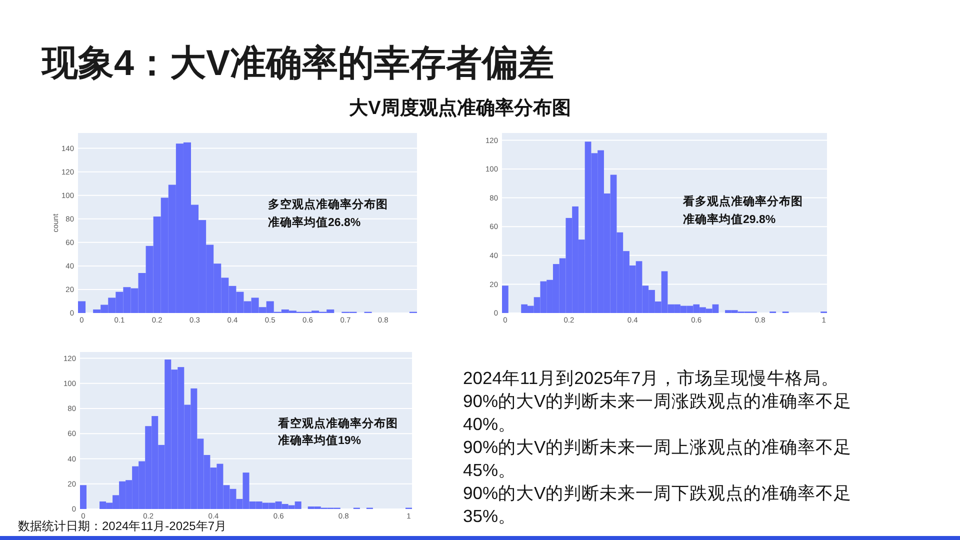 Image resolution: width=960 pixels, height=540 pixels. What do you see at coordinates (743, 202) in the screenshot?
I see `annotation: 看多观点准确率分布图` at bounding box center [743, 202].